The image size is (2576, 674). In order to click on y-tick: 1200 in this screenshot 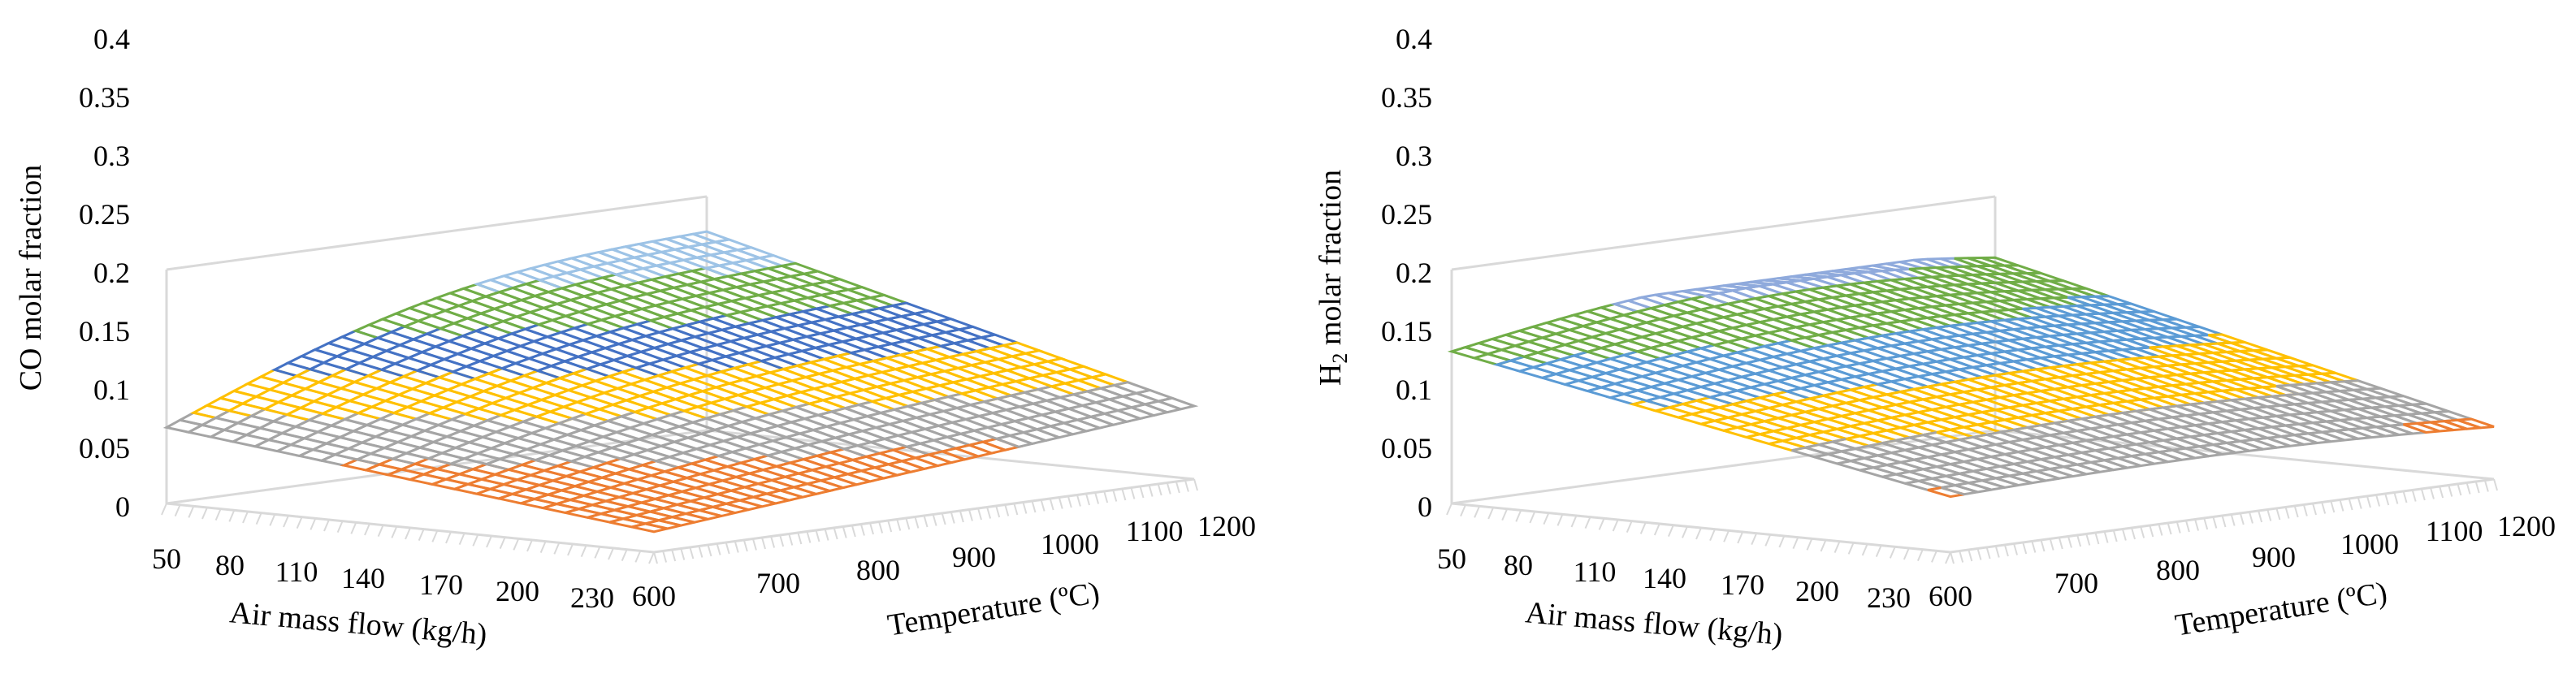, I will do `click(2526, 526)`.